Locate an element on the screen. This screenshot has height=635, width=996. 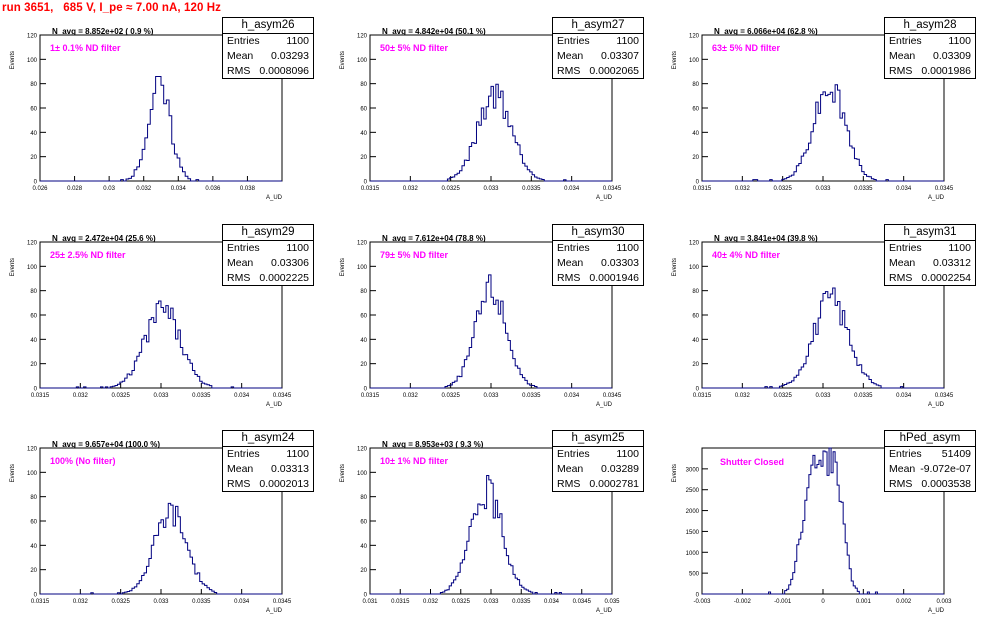
x-tick-label: 0.03 is located at coordinates (109, 189).